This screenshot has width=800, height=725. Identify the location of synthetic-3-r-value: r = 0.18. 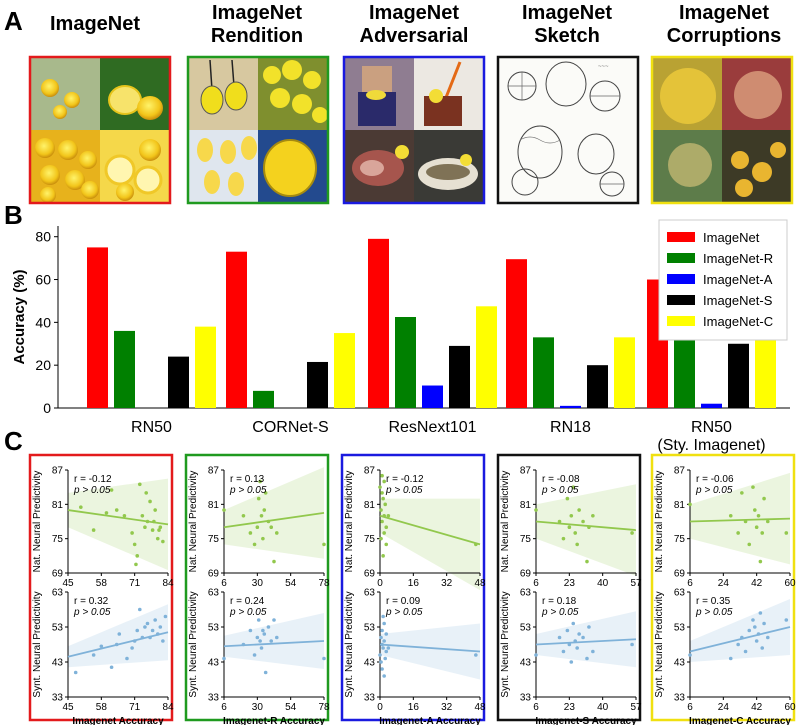
(559, 601).